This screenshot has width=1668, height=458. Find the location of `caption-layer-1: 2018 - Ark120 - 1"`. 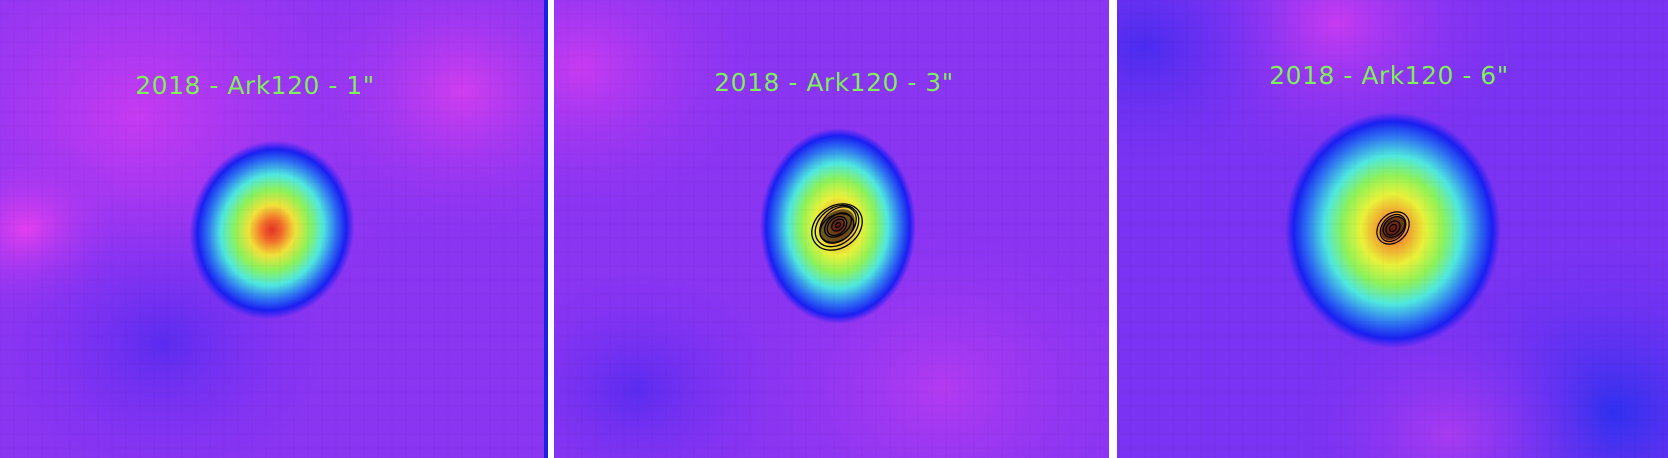

caption-layer-1: 2018 - Ark120 - 1" is located at coordinates (254, 85).